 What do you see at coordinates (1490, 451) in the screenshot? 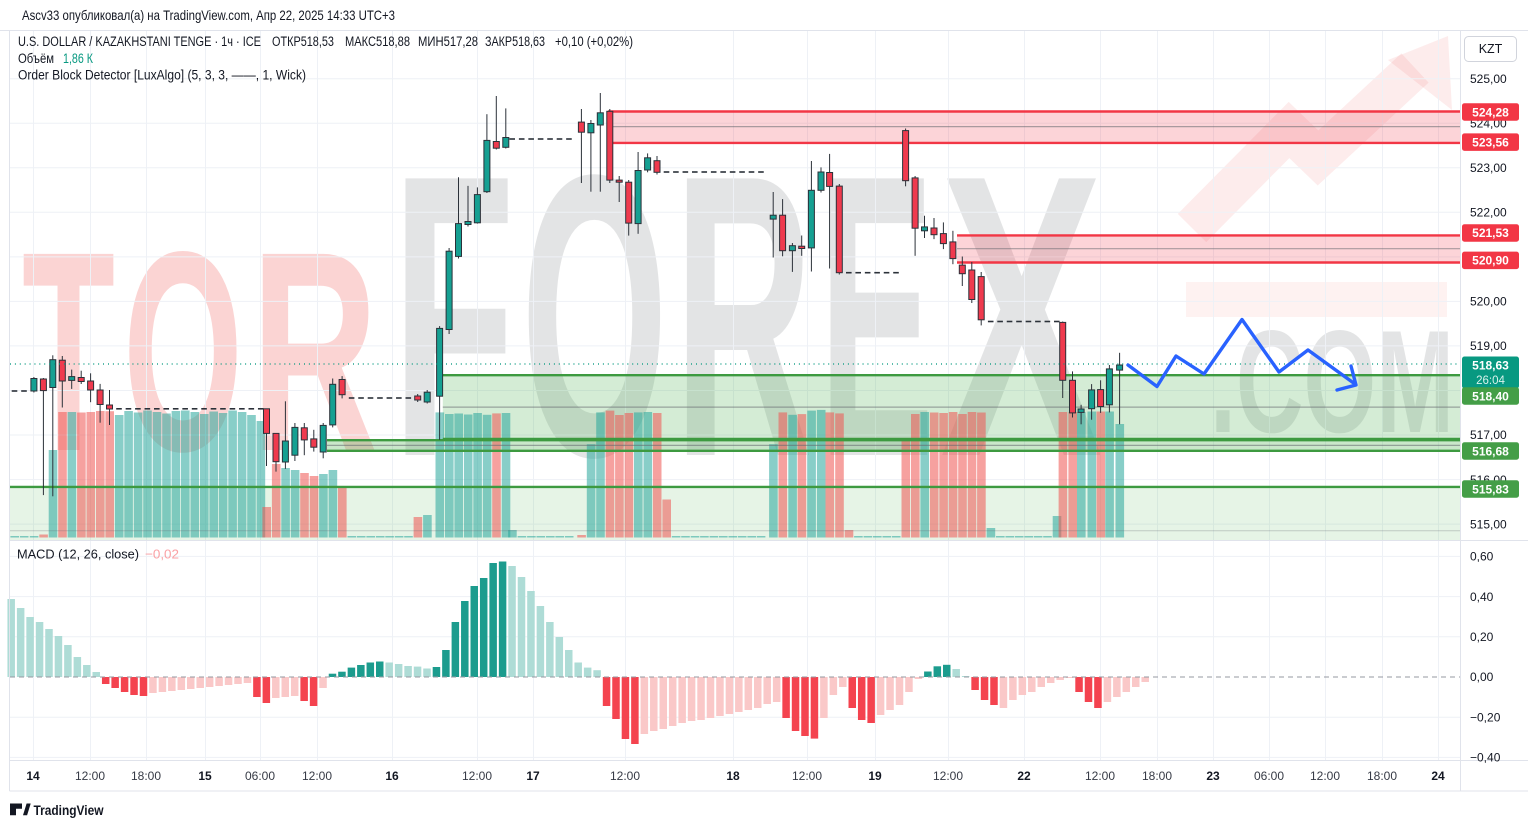
I see `svg-text: 516,68` at bounding box center [1490, 451].